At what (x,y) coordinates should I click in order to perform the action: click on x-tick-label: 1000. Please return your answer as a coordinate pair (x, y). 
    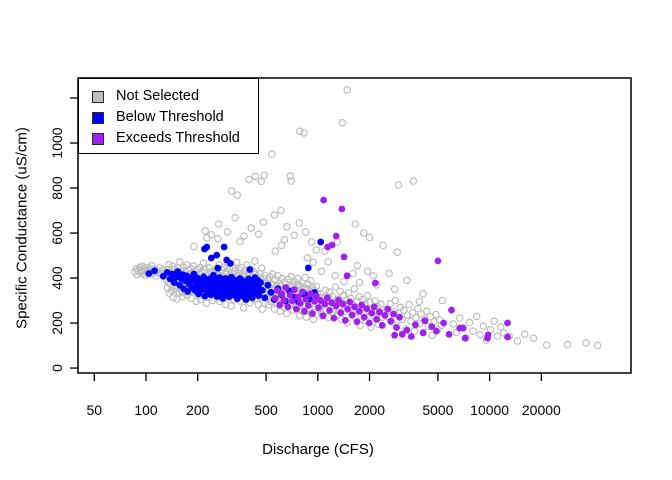
    Looking at the image, I should click on (317, 410).